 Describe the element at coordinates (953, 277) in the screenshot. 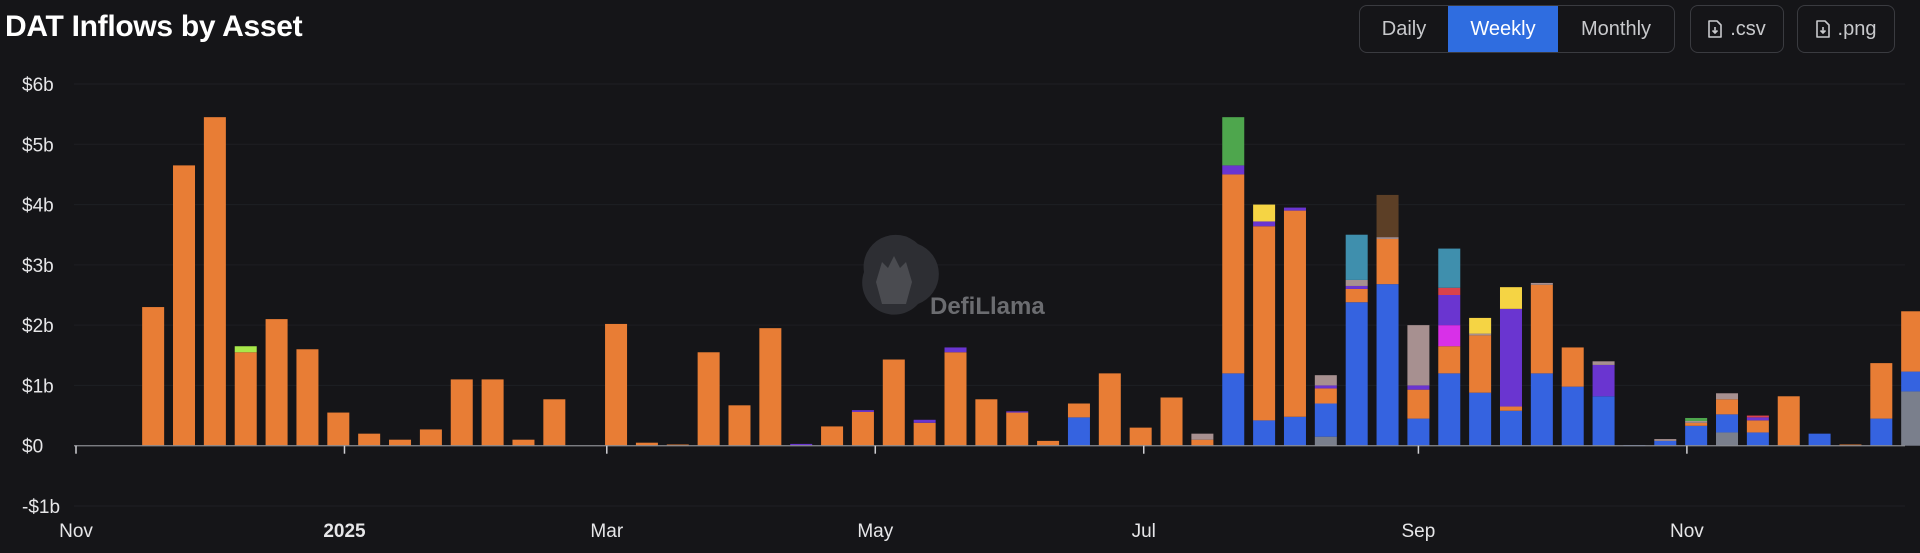

I see `watermark: DefiLlama` at that location.